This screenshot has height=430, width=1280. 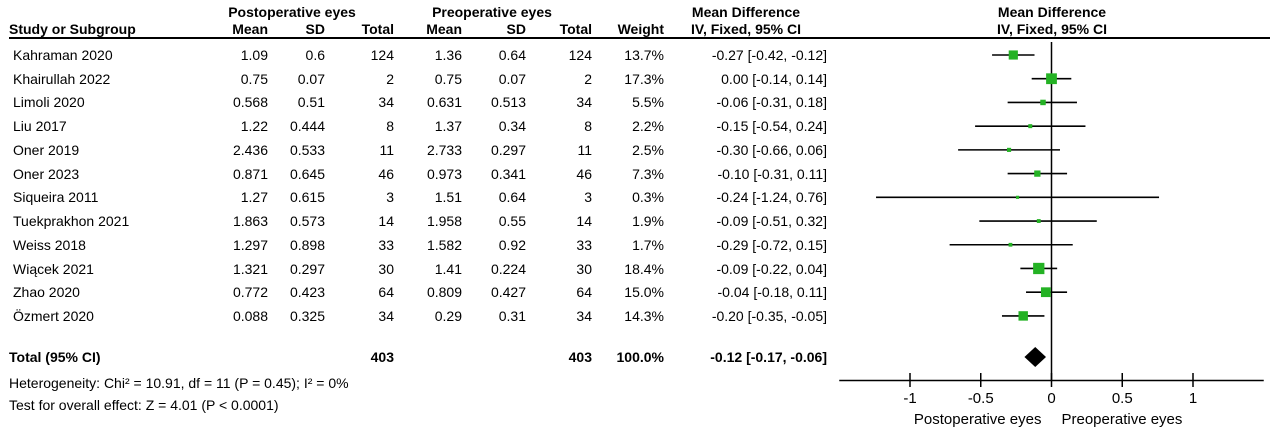 I want to click on study-sd1: 0.297, so click(x=307, y=268).